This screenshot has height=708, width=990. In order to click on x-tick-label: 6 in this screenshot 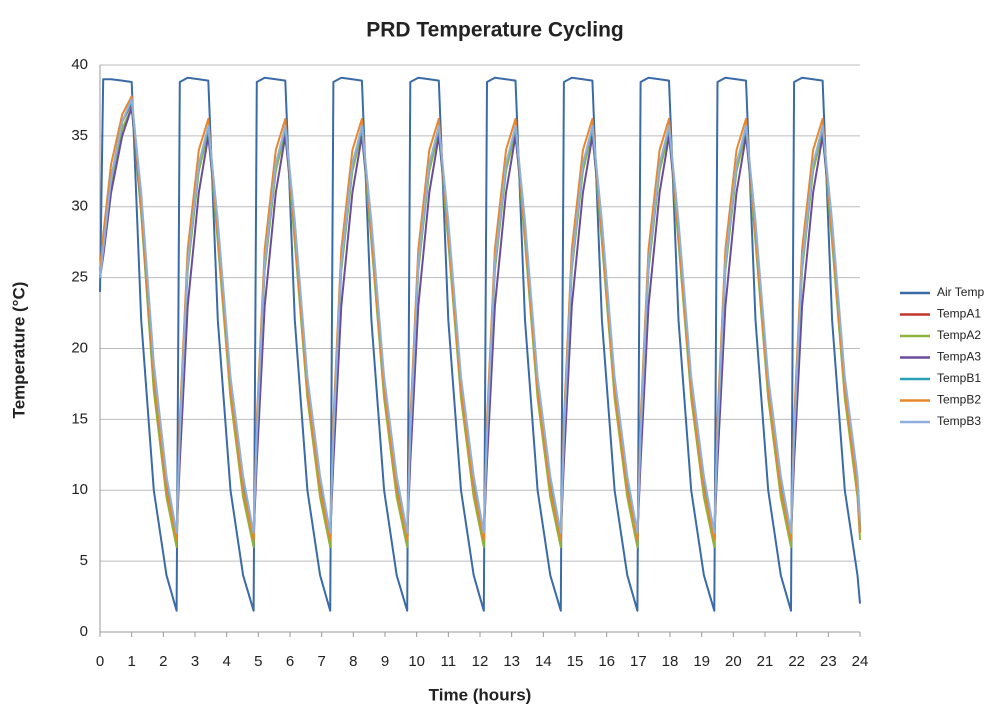, I will do `click(290, 661)`.